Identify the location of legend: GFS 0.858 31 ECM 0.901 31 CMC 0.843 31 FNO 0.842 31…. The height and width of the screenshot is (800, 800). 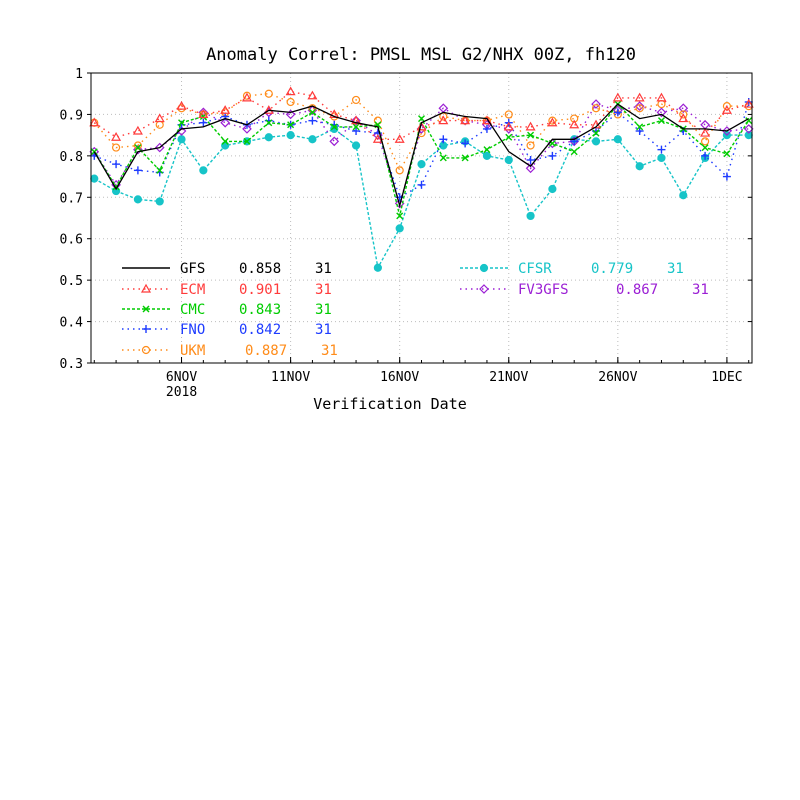
(415, 310).